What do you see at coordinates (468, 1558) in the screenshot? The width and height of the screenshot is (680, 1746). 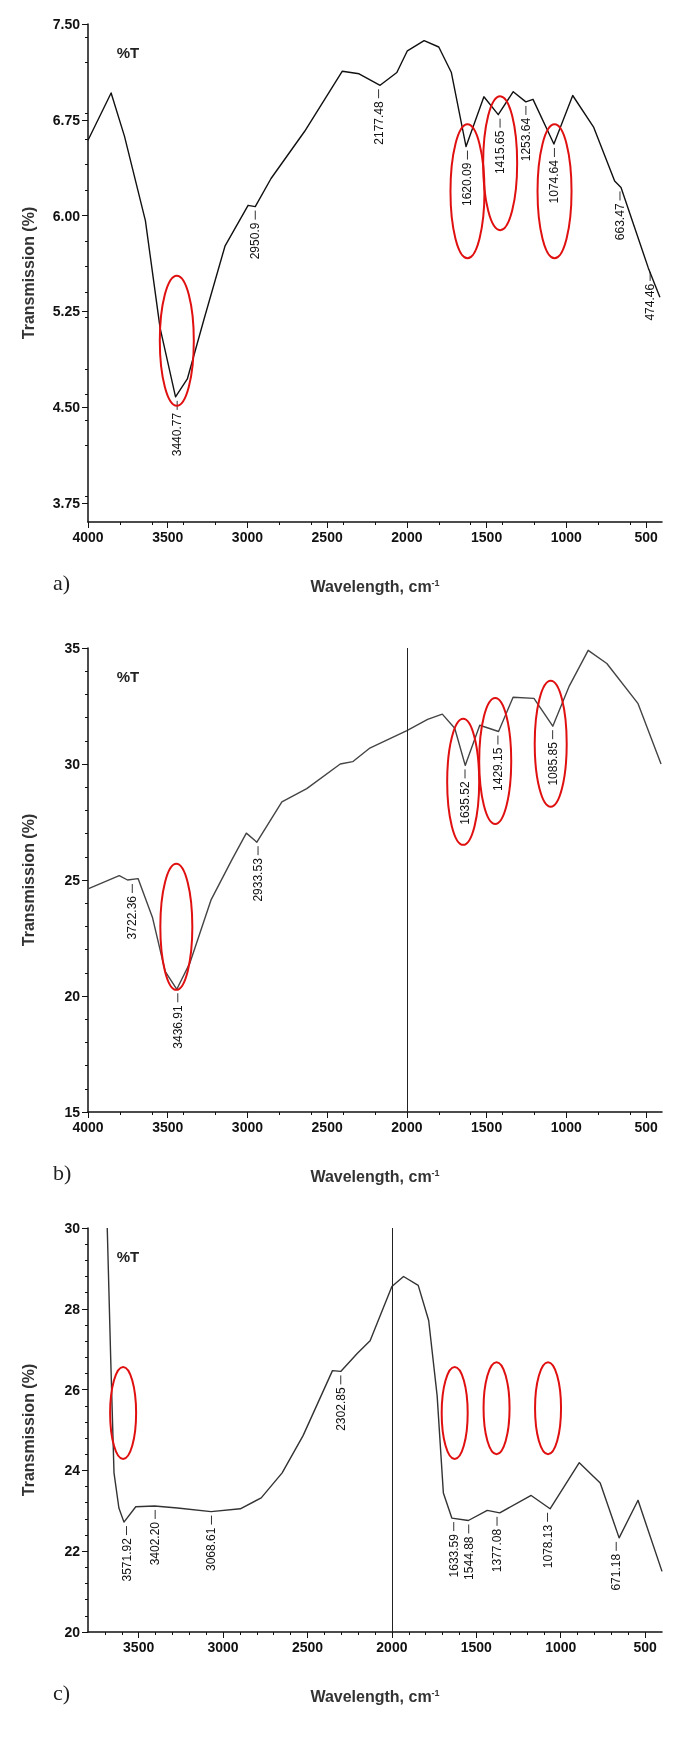 I see `annotation: 1544.88` at bounding box center [468, 1558].